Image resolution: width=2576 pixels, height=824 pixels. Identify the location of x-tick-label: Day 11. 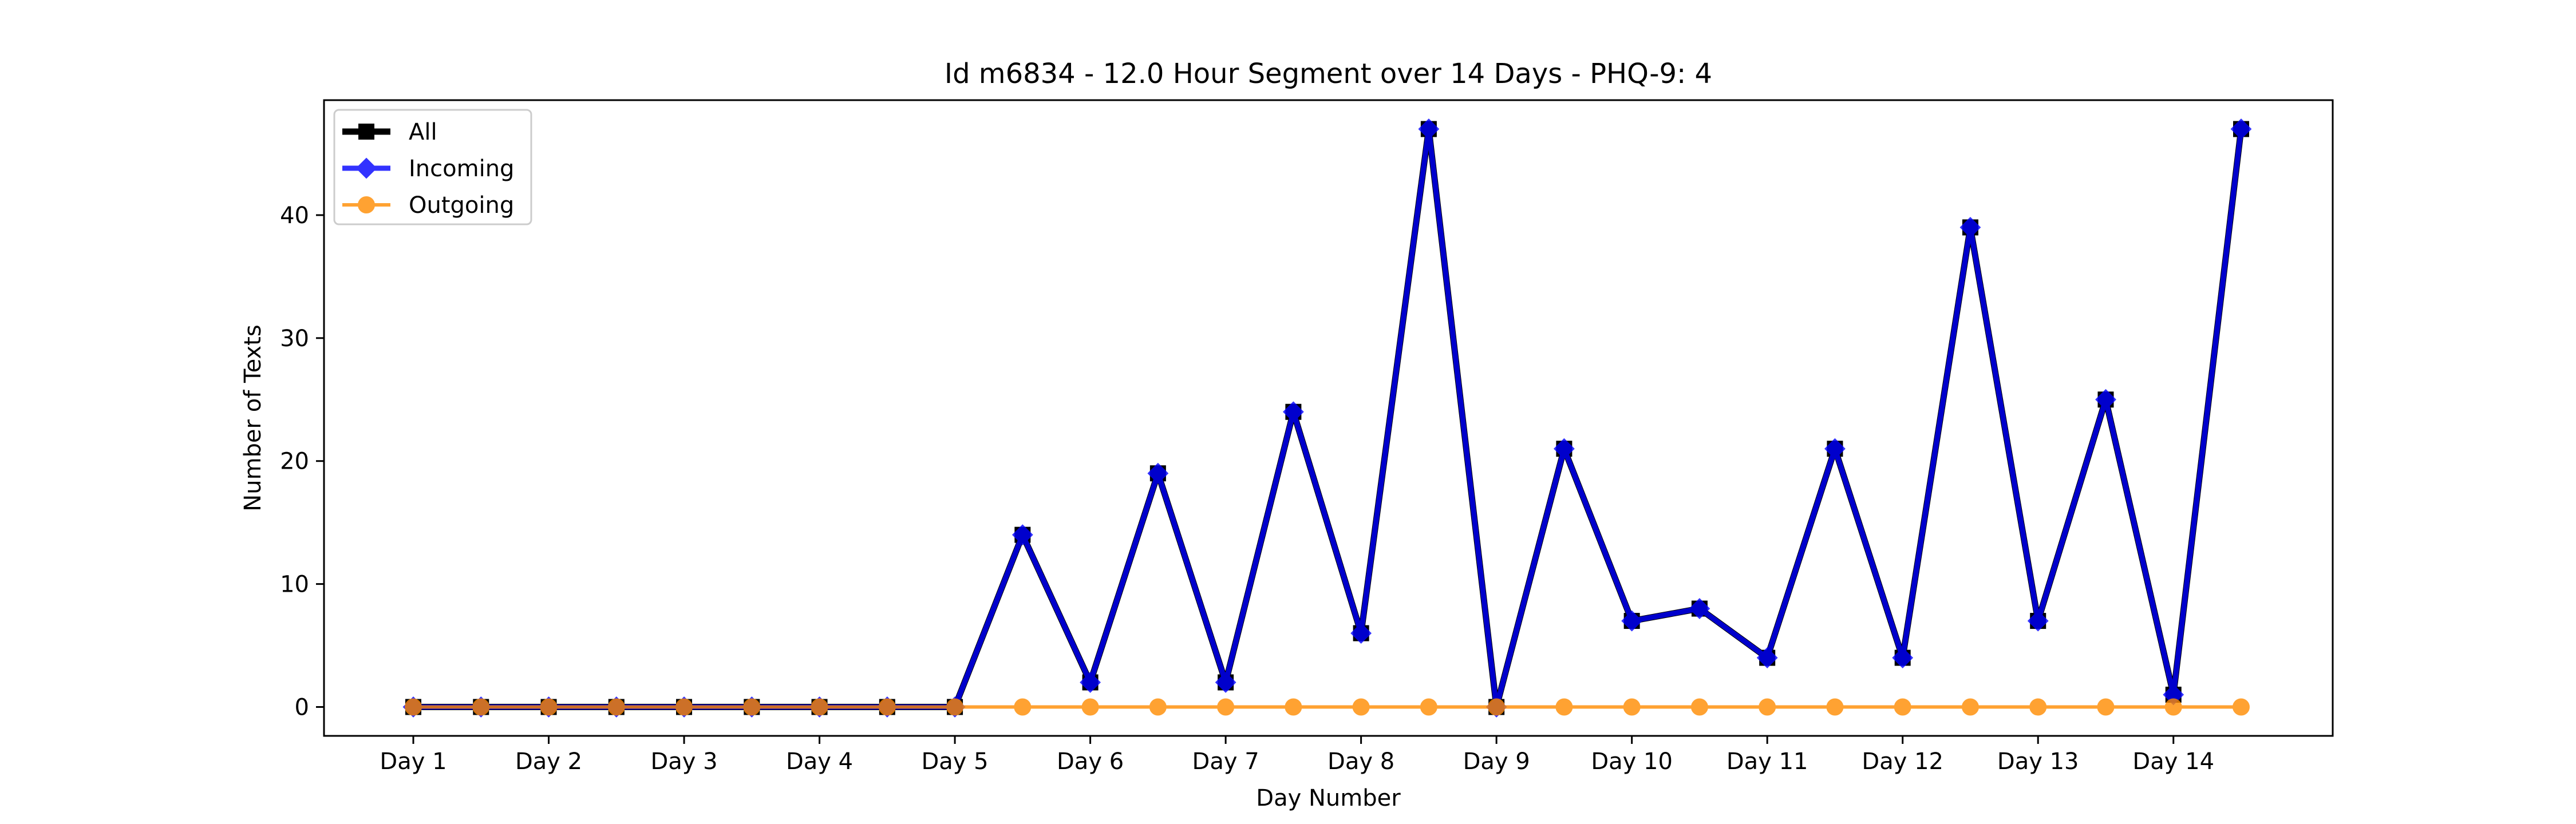
(1767, 761).